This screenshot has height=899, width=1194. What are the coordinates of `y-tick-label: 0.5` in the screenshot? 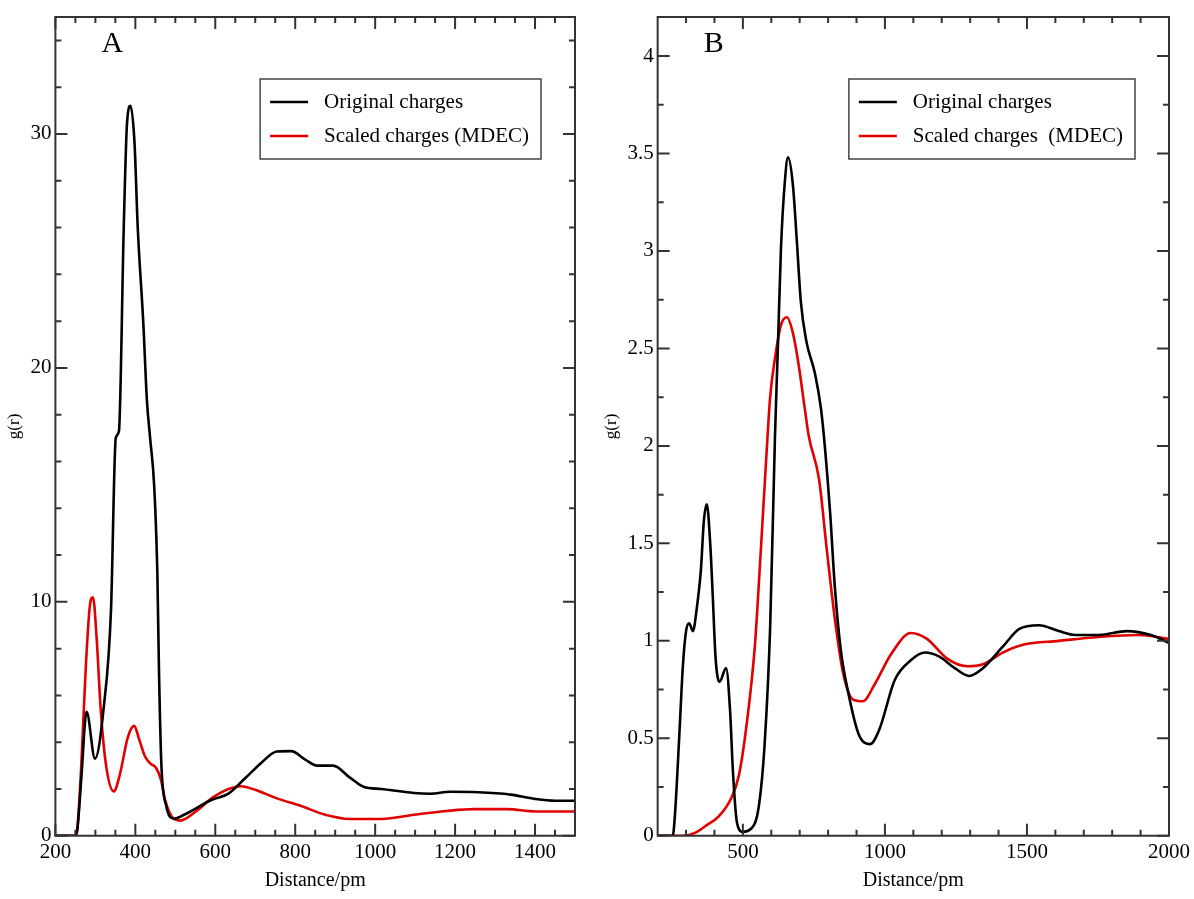 It's located at (640, 736).